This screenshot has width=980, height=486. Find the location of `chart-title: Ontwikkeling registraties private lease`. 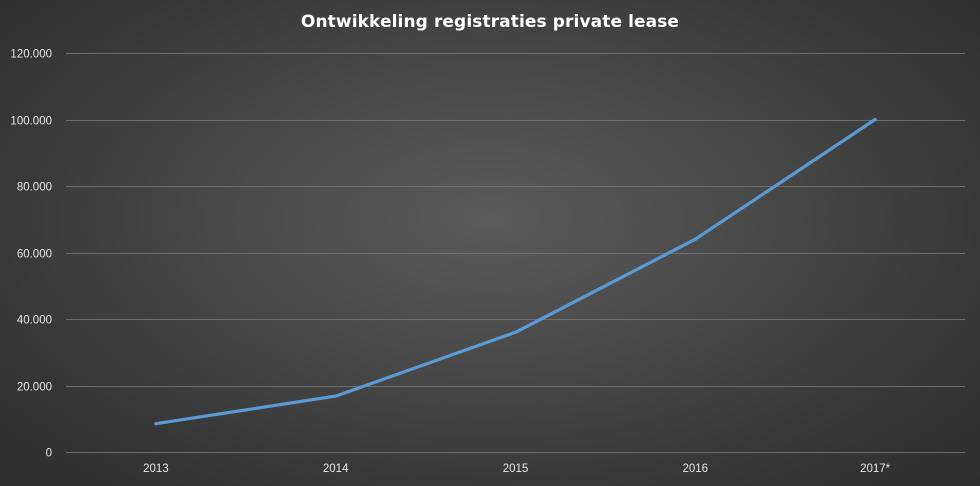

chart-title: Ontwikkeling registraties private lease is located at coordinates (490, 22).